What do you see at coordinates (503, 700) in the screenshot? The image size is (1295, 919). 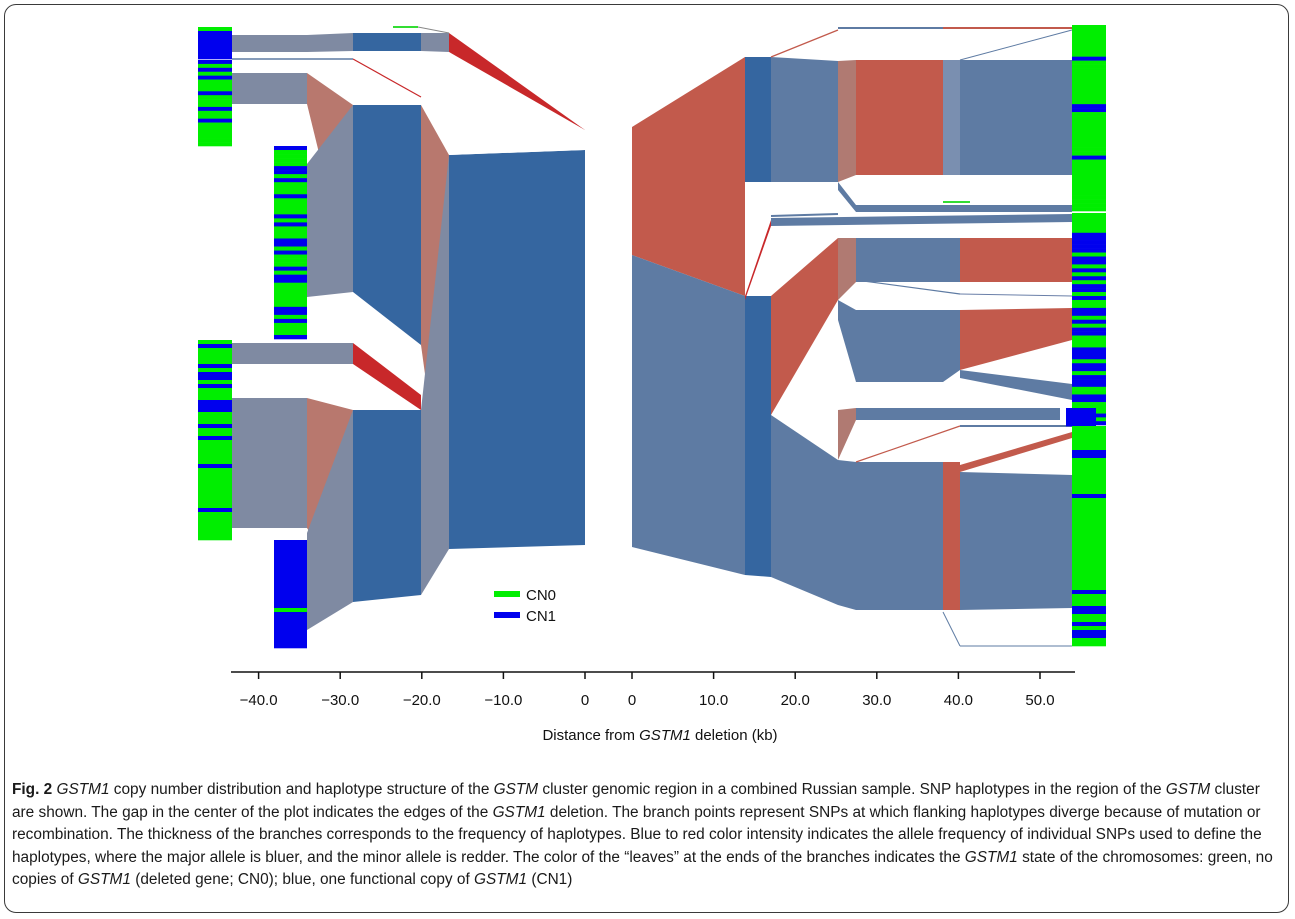 I see `left-tick-label: −10.0` at bounding box center [503, 700].